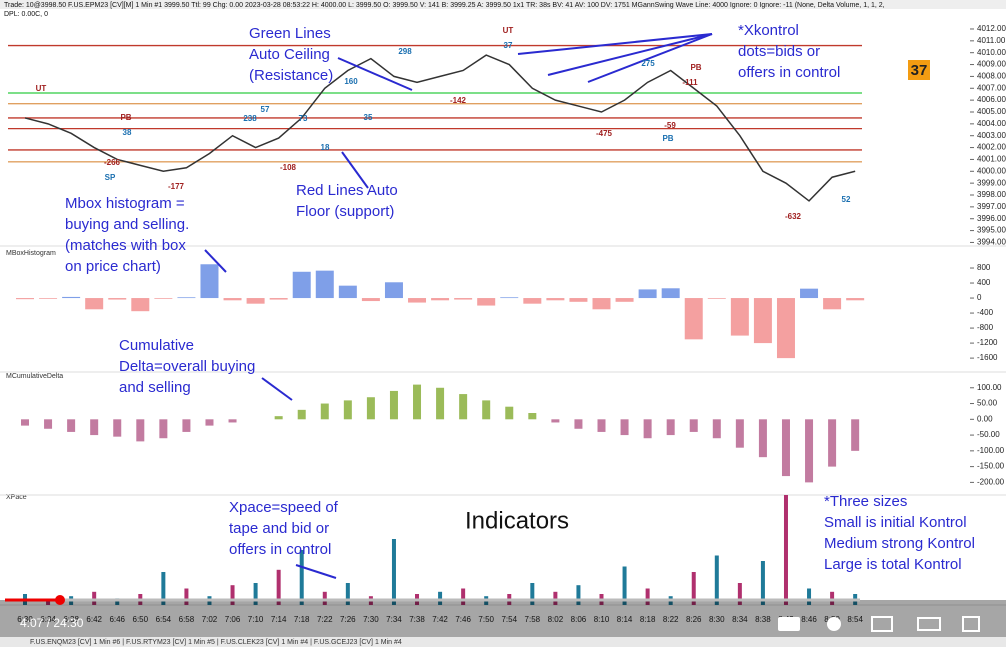 This screenshot has height=647, width=1006. What do you see at coordinates (486, 619) in the screenshot?
I see `x-tick-label: 7:50` at bounding box center [486, 619].